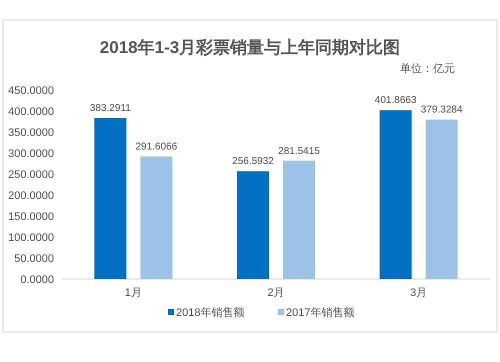  I want to click on y-tick-label: 0.0000, so click(37, 280).